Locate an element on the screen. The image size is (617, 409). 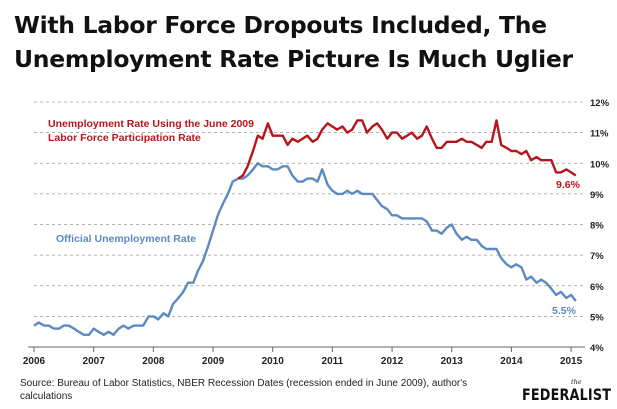
x-tick-label: 2013 is located at coordinates (452, 361).